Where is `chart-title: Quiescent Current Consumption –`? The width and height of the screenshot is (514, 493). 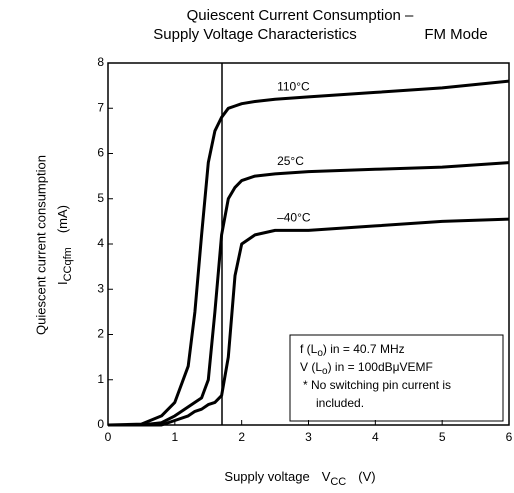 chart-title: Quiescent Current Consumption – is located at coordinates (300, 15).